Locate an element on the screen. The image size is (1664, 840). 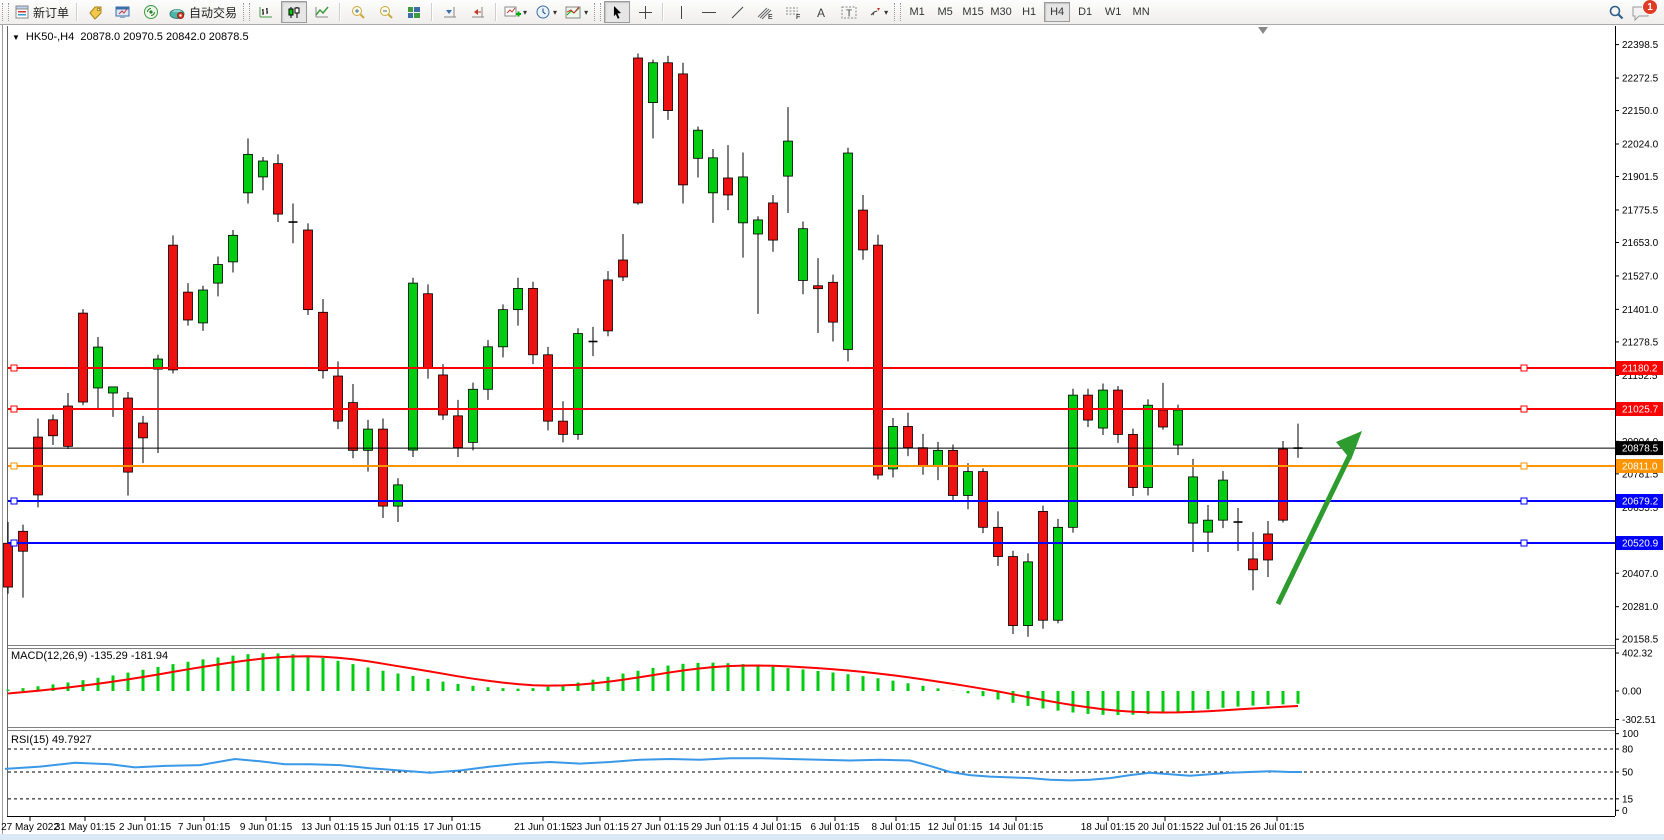
svg-text: E is located at coordinates (770, 17).